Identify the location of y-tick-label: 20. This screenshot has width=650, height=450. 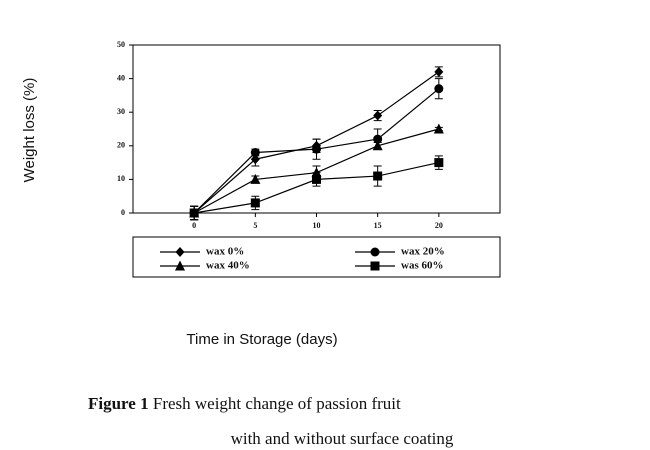
(121, 145).